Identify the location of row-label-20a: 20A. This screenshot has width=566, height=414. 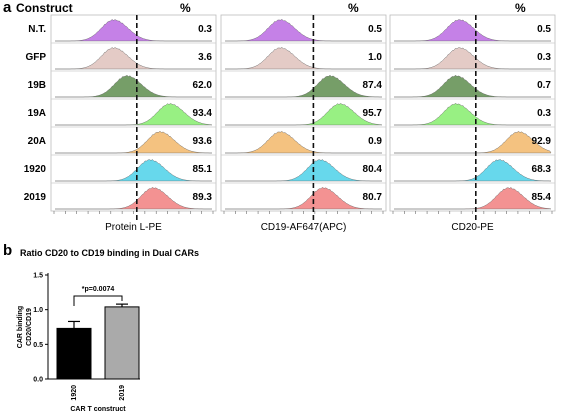
(37, 141).